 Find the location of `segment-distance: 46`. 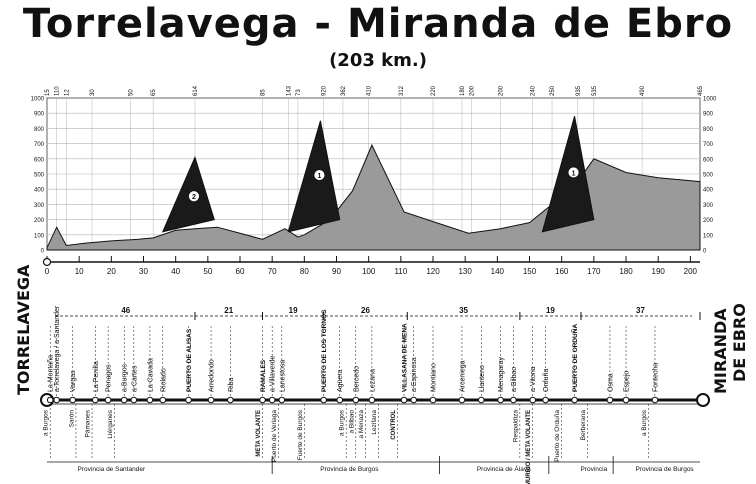

segment-distance: 46 is located at coordinates (125, 310).